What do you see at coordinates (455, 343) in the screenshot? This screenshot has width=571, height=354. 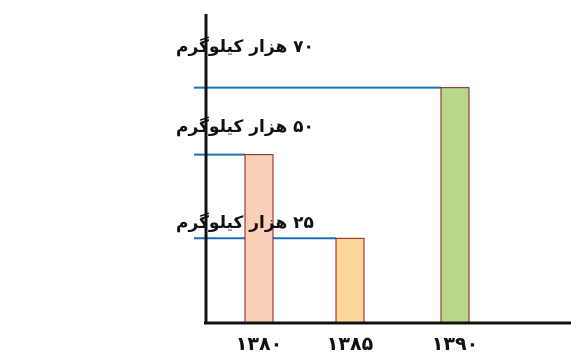 I see `tick-label-1390: ۱۳۹۰` at bounding box center [455, 343].